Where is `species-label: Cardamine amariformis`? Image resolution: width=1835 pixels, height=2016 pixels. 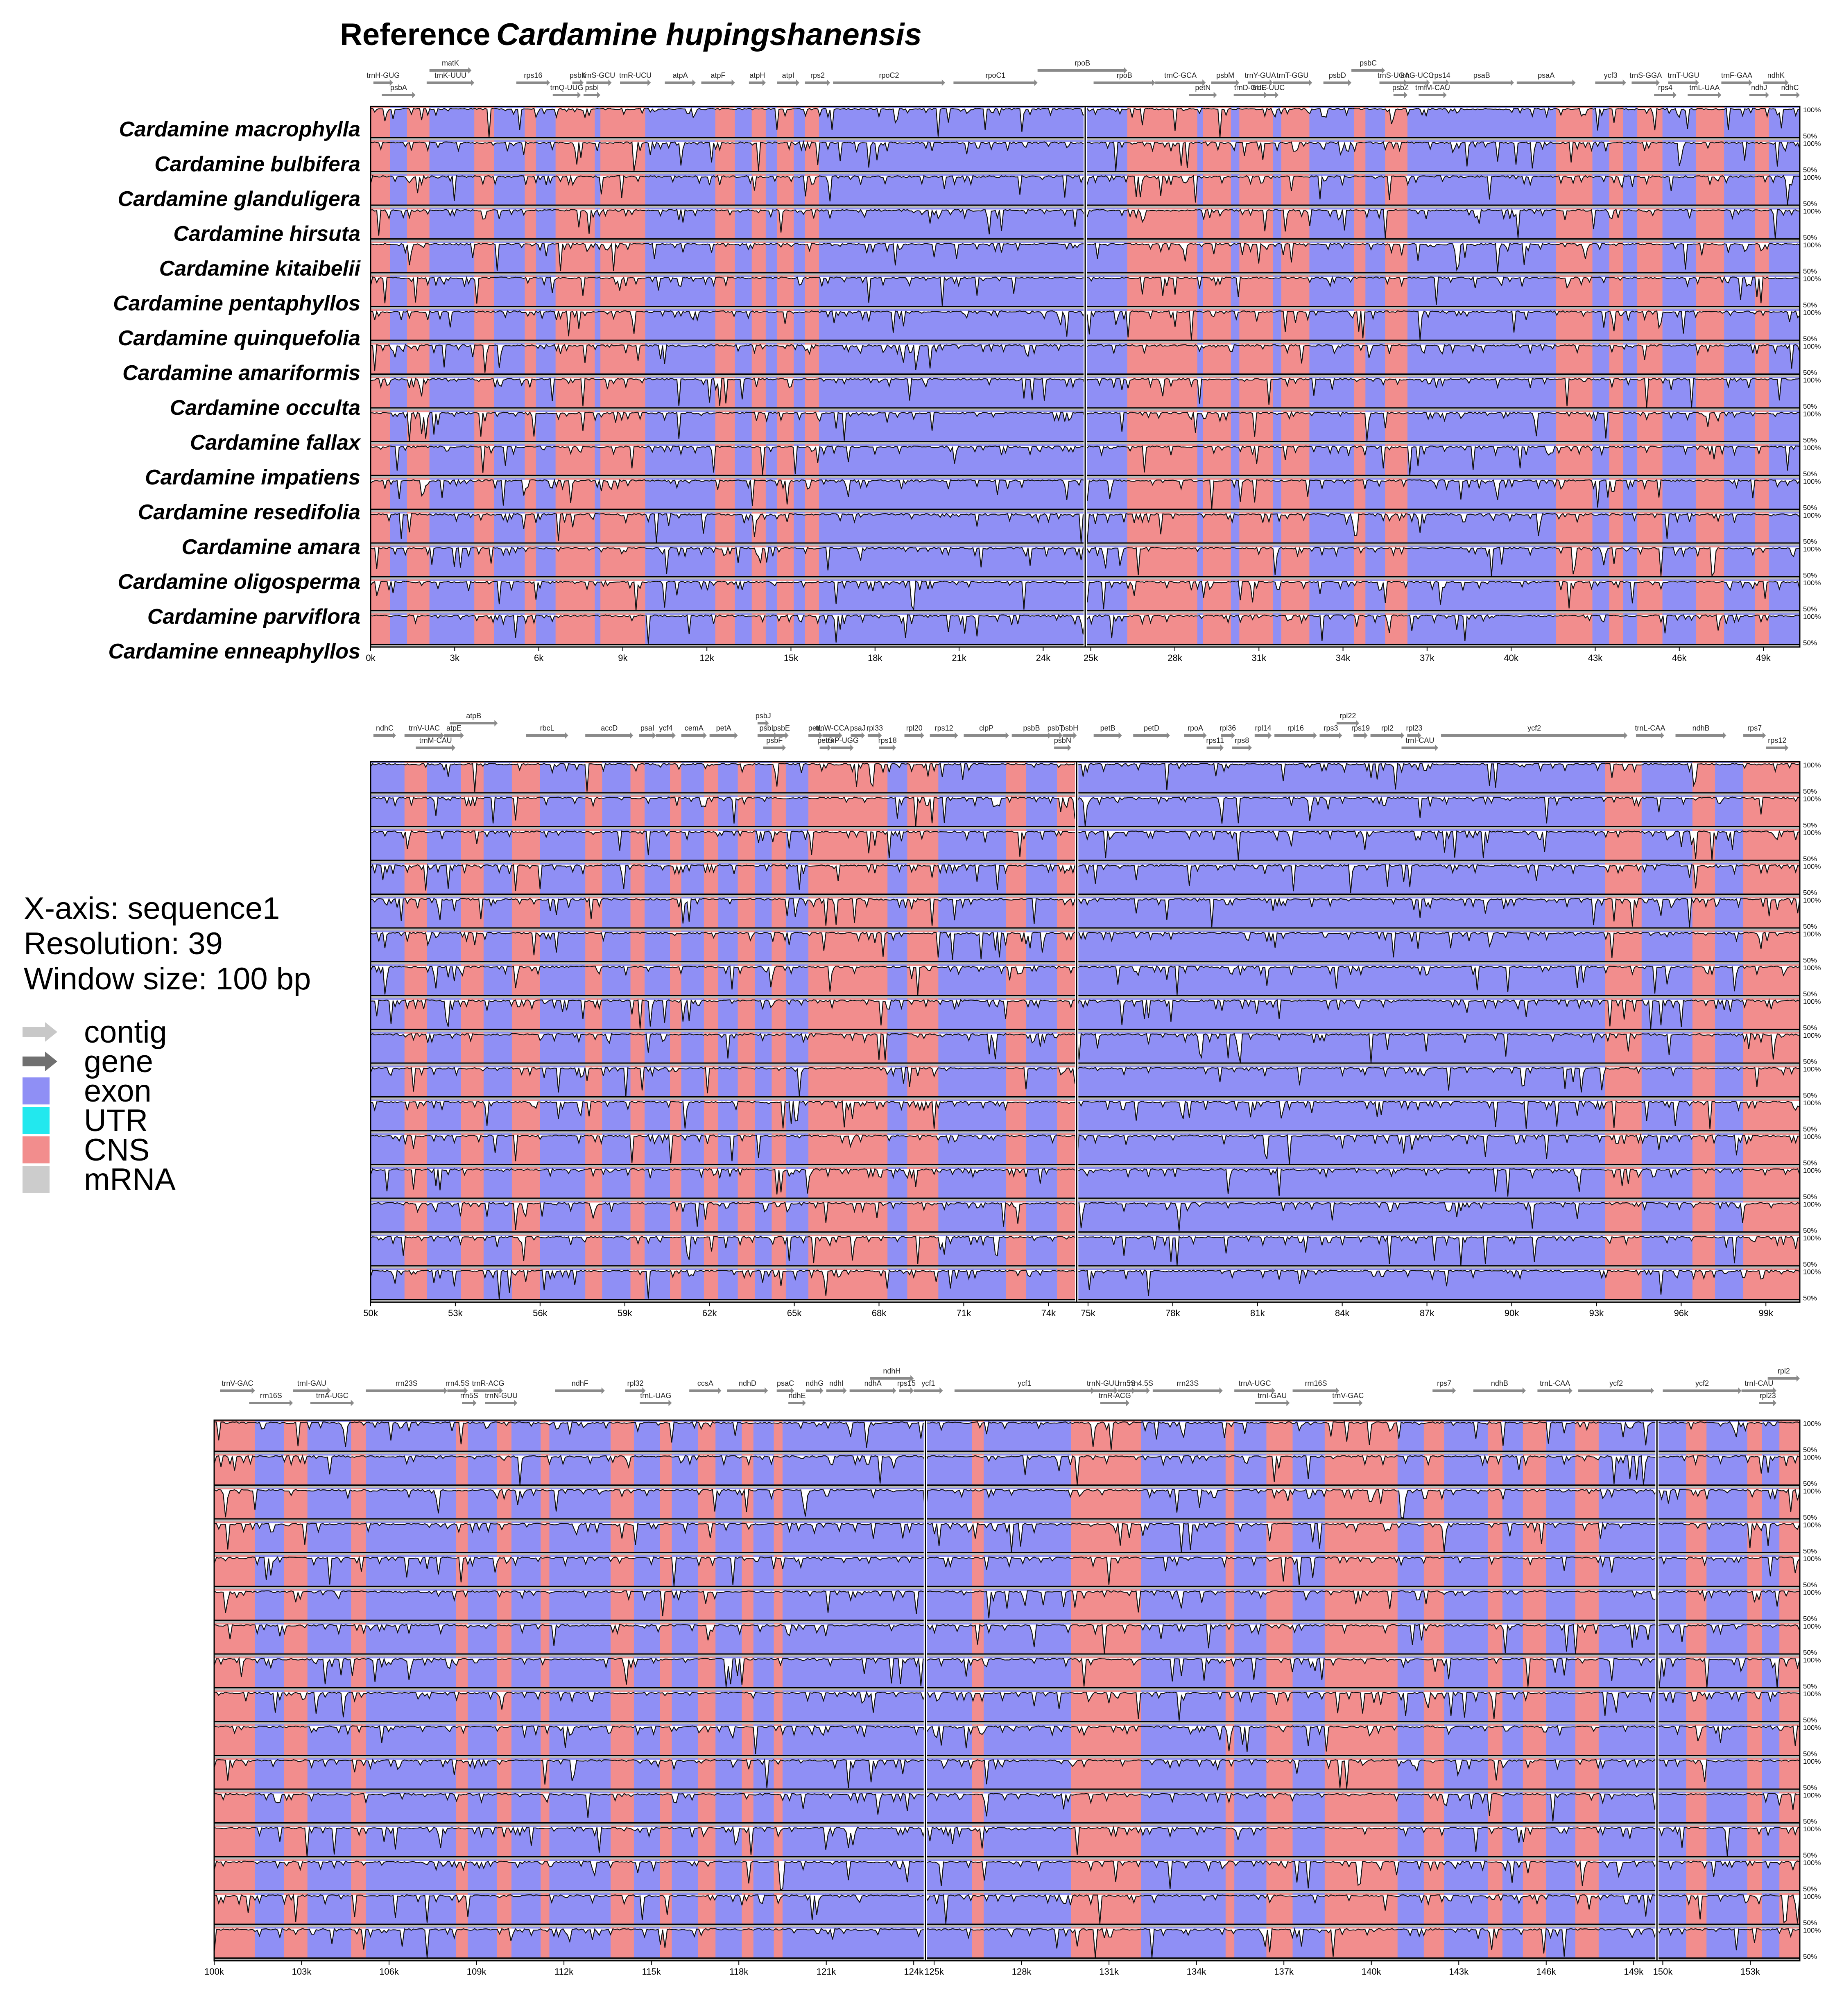 species-label: Cardamine amariformis is located at coordinates (241, 373).